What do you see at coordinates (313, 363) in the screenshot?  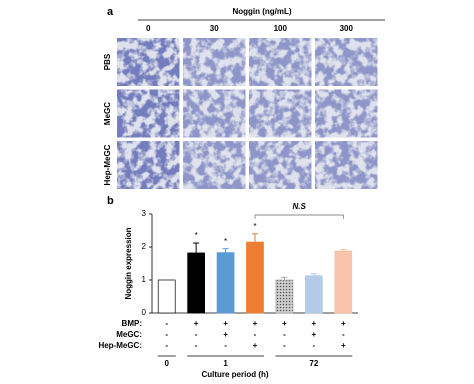 I see `group-label: 72` at bounding box center [313, 363].